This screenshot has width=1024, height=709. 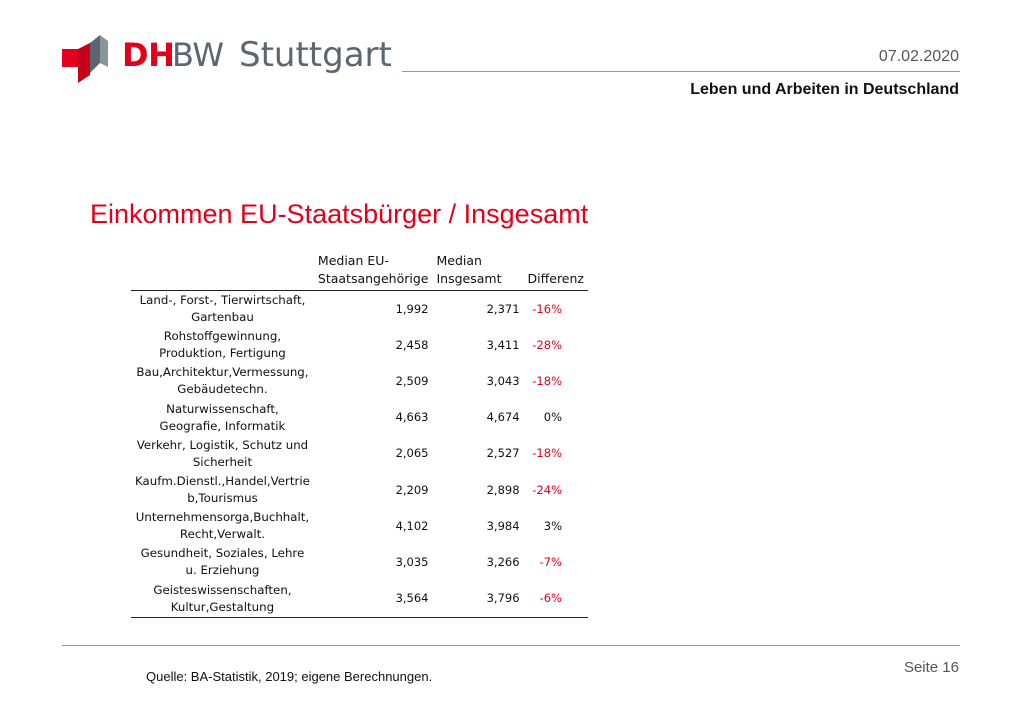 I want to click on dhbw-logo-mark-icon, so click(x=85, y=59).